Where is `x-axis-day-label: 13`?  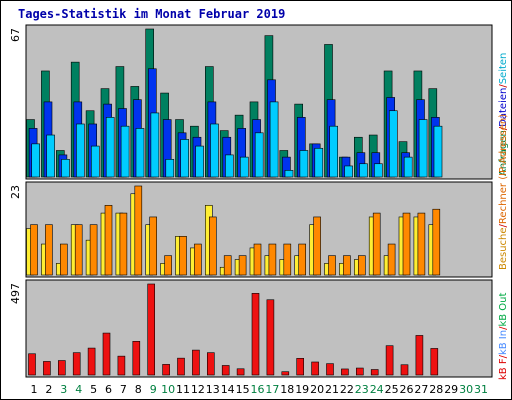 x-axis-day-label: 13 is located at coordinates (213, 389).